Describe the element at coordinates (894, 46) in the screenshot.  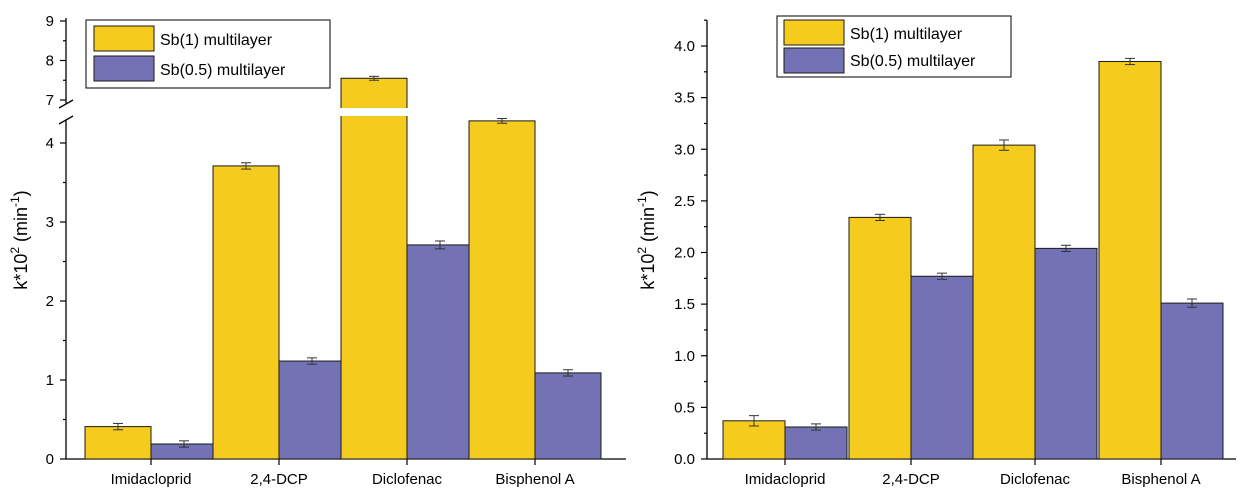
I see `right-chart-legend: Sb(1) multilayer Sb(0.5) multilayer` at that location.